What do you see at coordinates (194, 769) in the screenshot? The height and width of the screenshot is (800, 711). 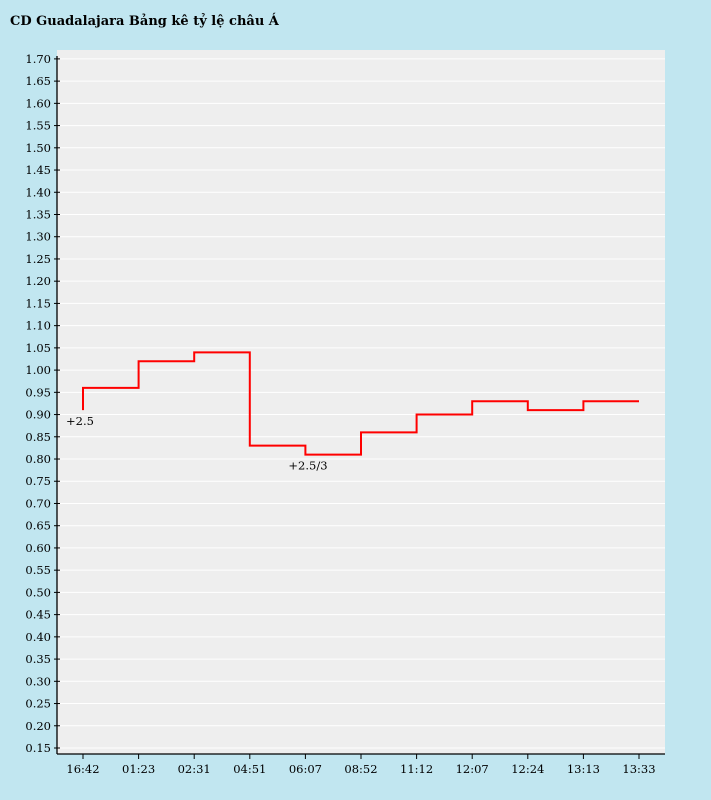 I see `x-tick-label: 02:31` at bounding box center [194, 769].